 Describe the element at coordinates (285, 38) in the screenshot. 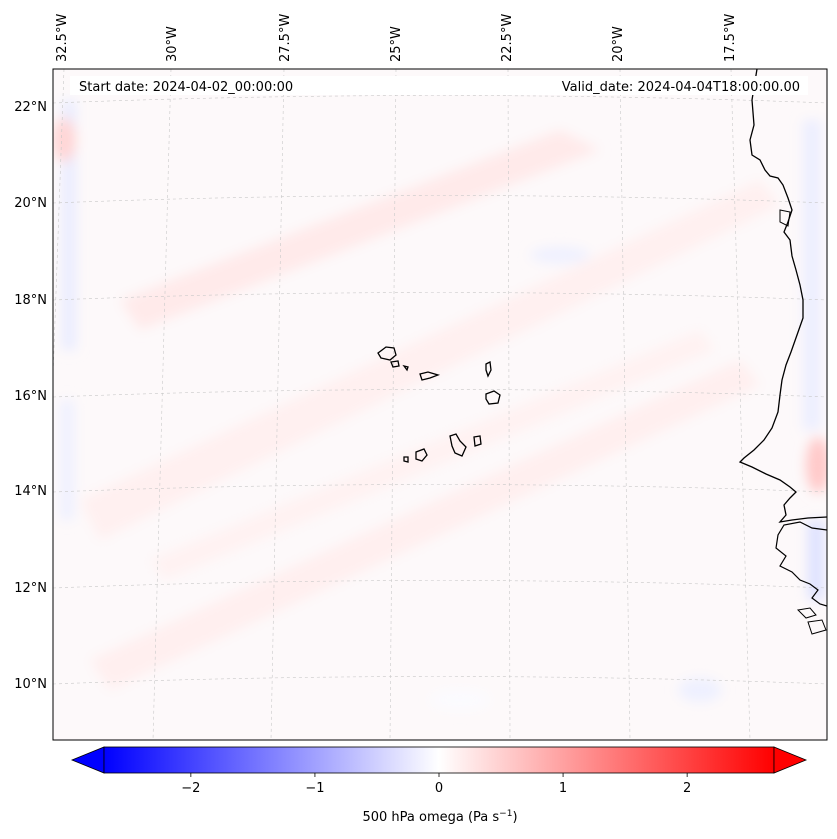

I see `lon-label-27-5w: 27.5°W` at that location.